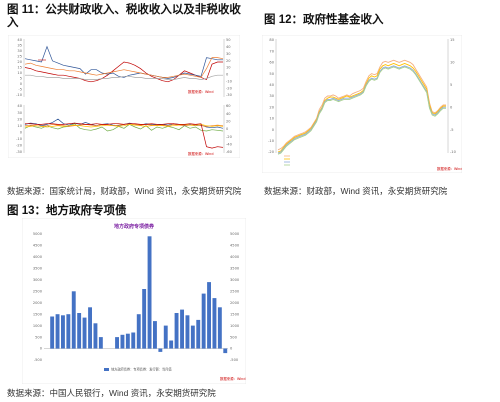 This screenshot has height=402, width=500. What do you see at coordinates (271, 107) in the screenshot?
I see `fig12-left-tick-6: 20` at bounding box center [271, 107].